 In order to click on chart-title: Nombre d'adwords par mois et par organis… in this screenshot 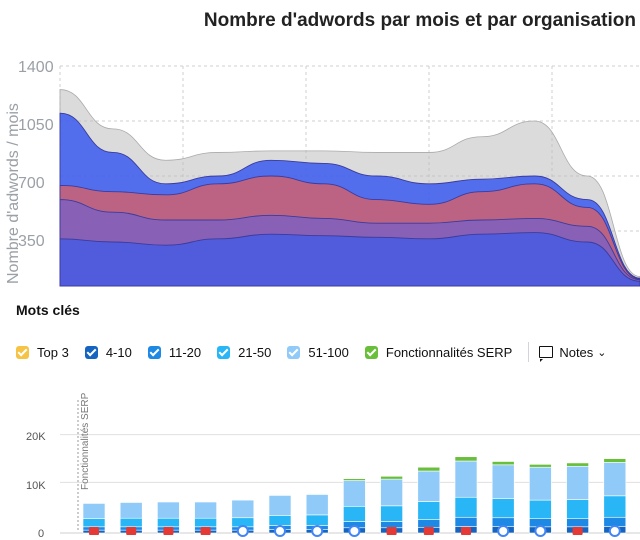, I will do `click(419, 20)`.